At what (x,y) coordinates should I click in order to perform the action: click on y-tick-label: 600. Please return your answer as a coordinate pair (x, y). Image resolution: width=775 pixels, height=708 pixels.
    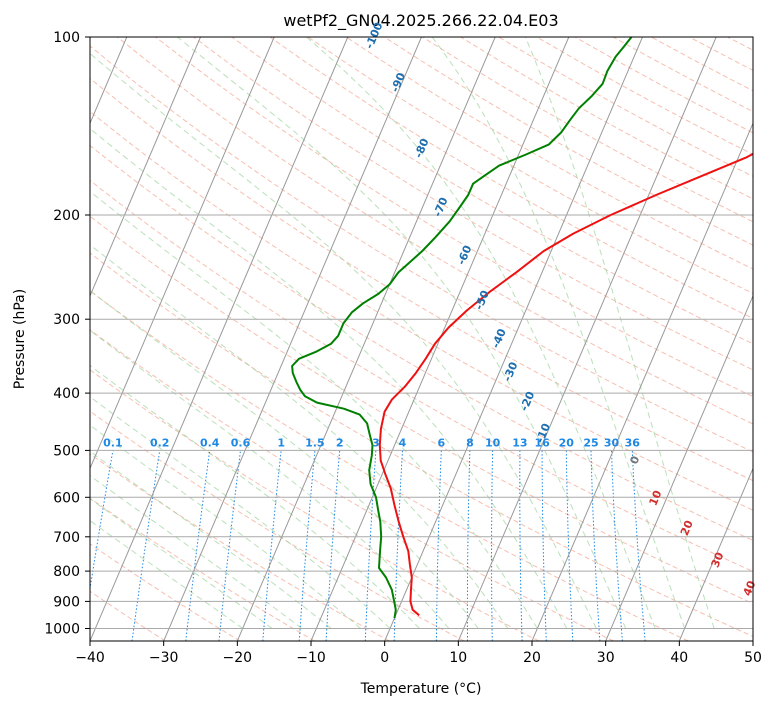
    Looking at the image, I should click on (66, 498).